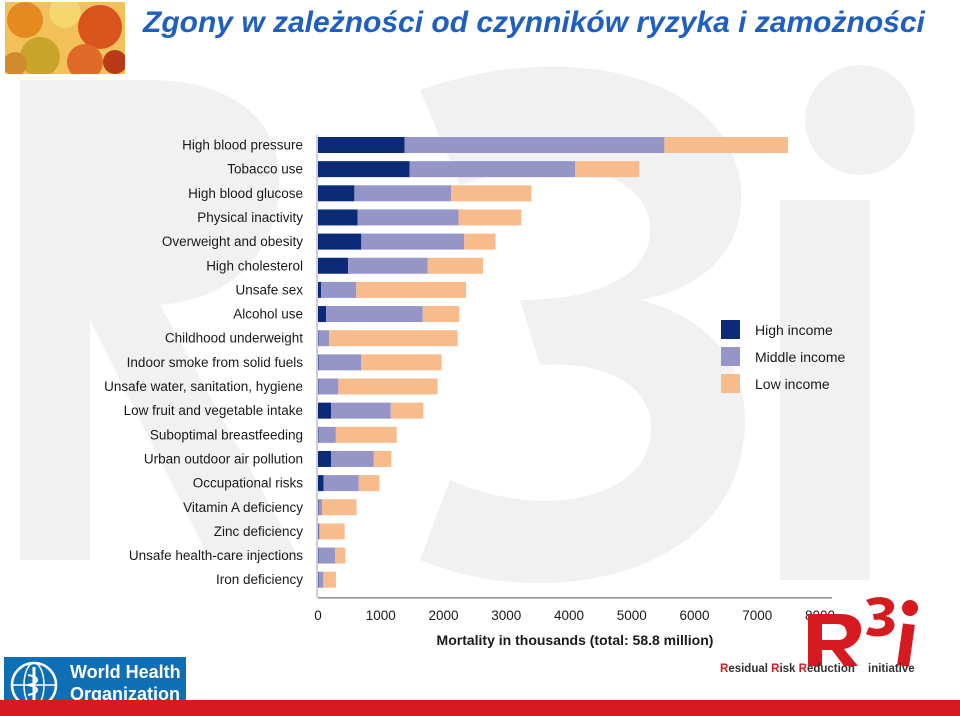  What do you see at coordinates (318, 615) in the screenshot?
I see `x-tick-label: 0` at bounding box center [318, 615].